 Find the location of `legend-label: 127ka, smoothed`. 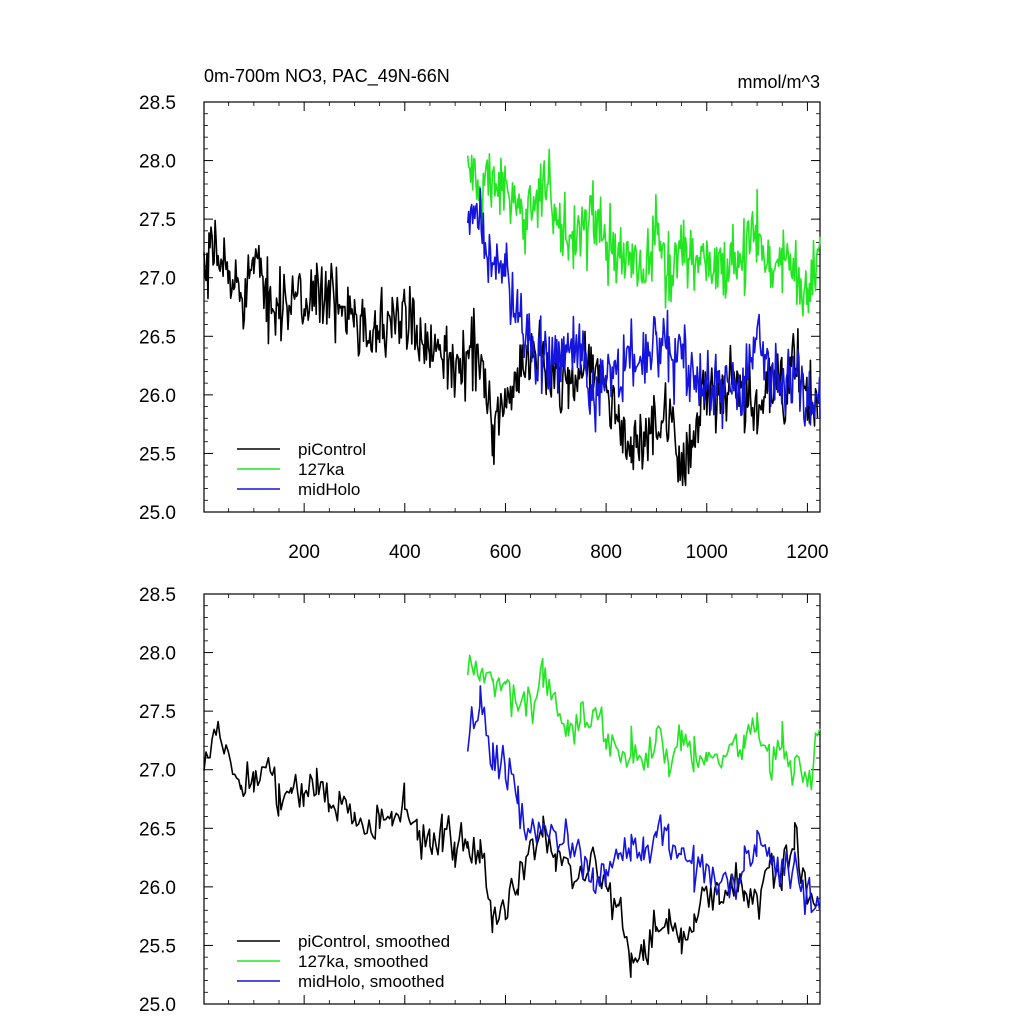

legend-label: 127ka, smoothed is located at coordinates (363, 961).